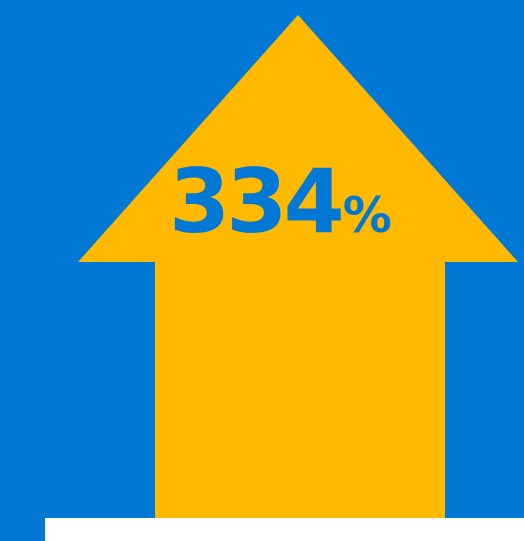 The width and height of the screenshot is (524, 541). Describe the element at coordinates (367, 215) in the screenshot. I see `stat-unit: %` at that location.